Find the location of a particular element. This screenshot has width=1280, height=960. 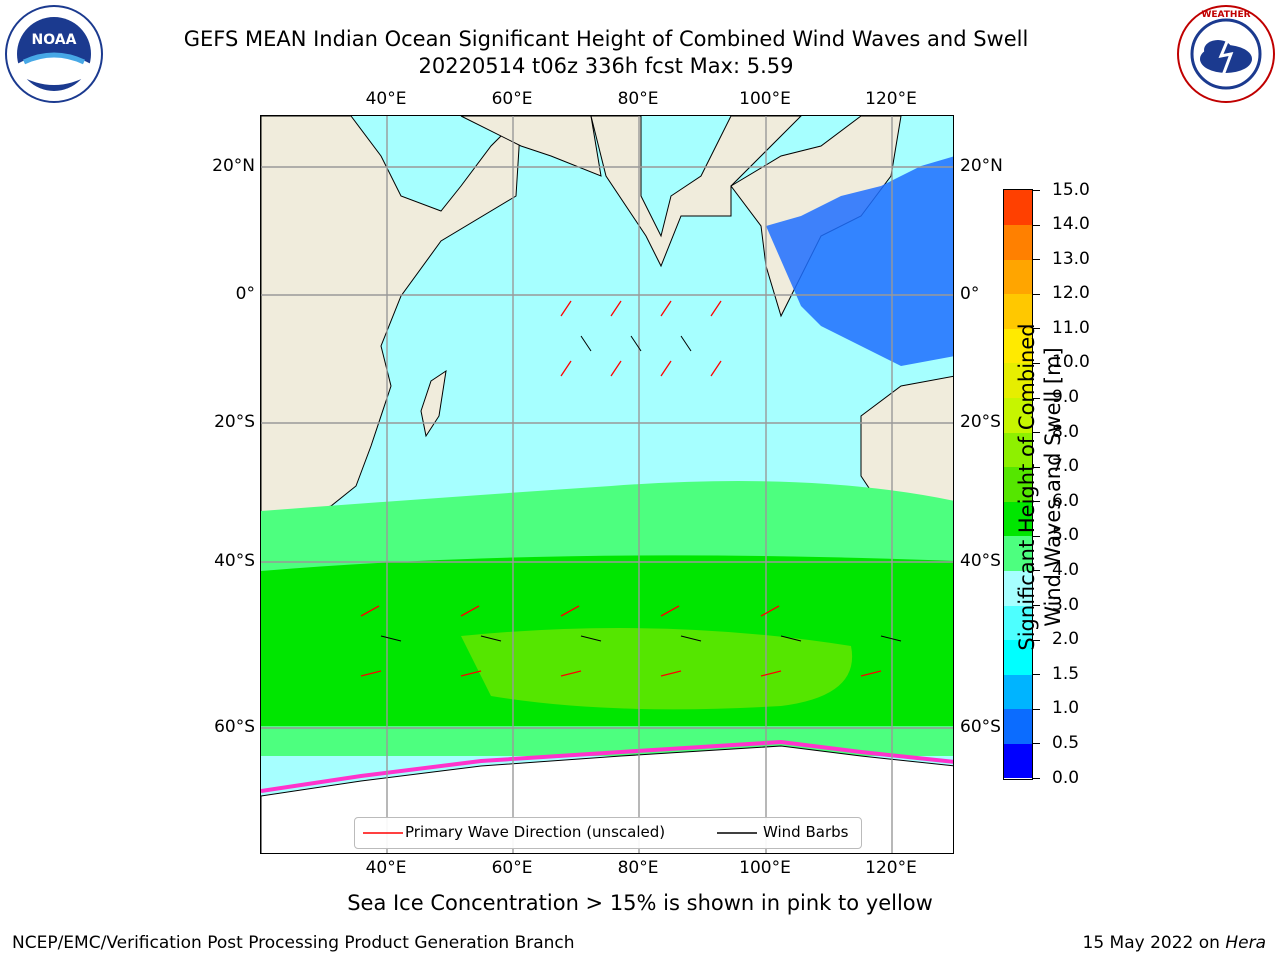

lat-tick-left: 40°S is located at coordinates (234, 561).